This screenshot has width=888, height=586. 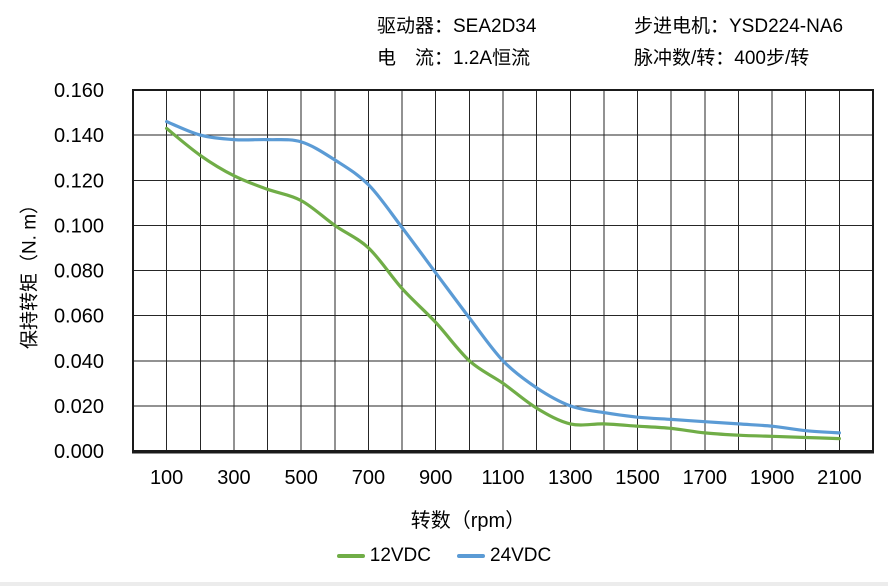 I want to click on x-tick-label: 1700, so click(x=705, y=478).